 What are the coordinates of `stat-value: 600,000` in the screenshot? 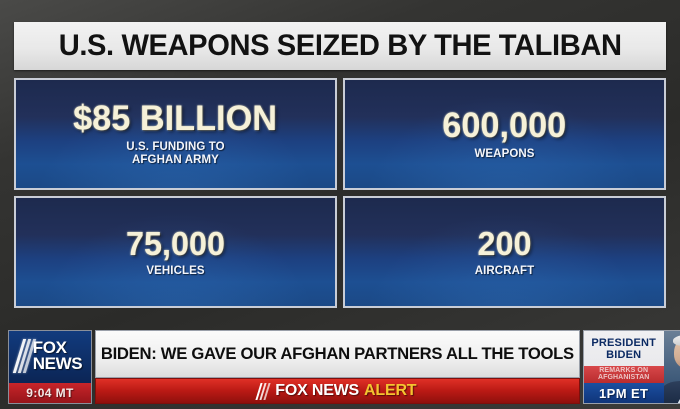 It's located at (504, 125).